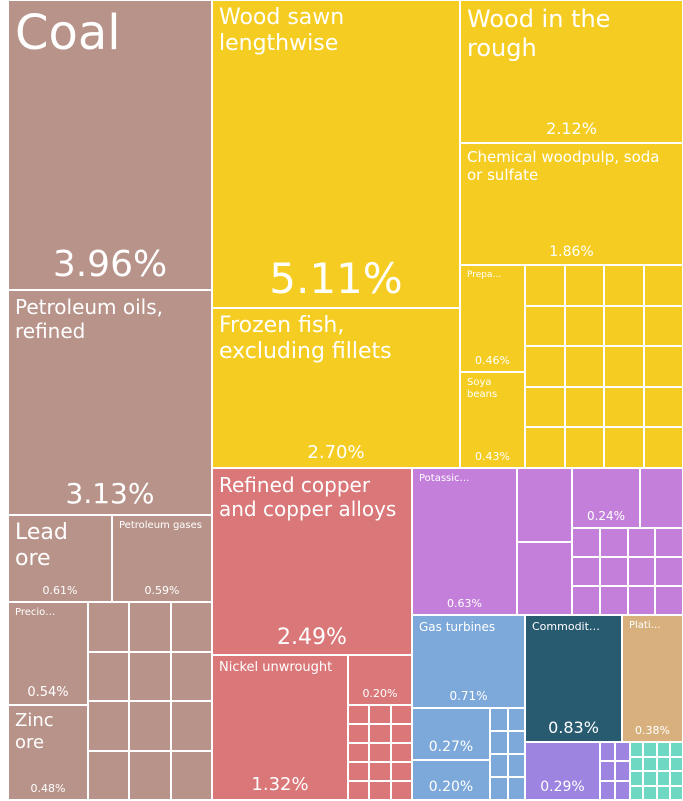 The width and height of the screenshot is (683, 801). I want to click on treemap-cell: Nickel unwrought 1.32%, so click(280, 727).